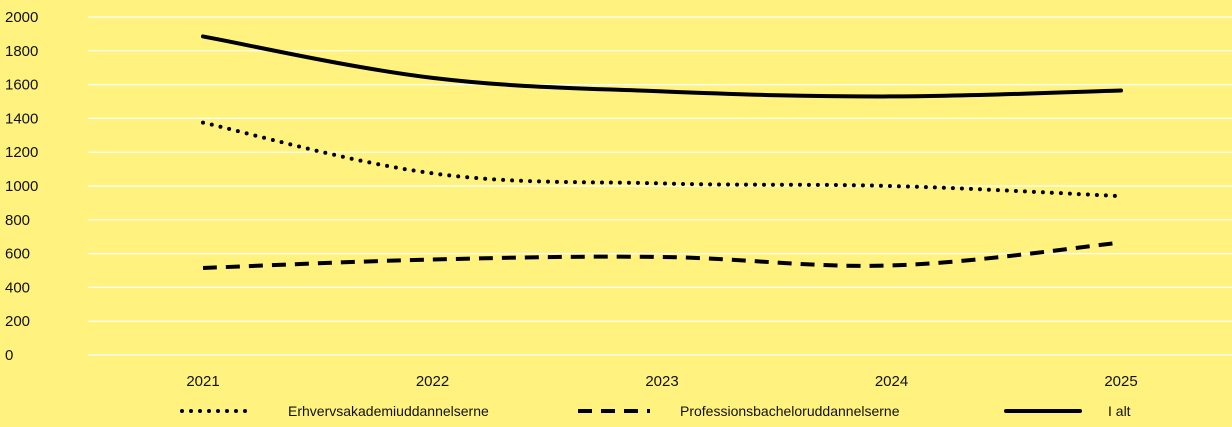 Image resolution: width=1232 pixels, height=427 pixels. I want to click on x-tick-label-2022: 2022, so click(432, 381).